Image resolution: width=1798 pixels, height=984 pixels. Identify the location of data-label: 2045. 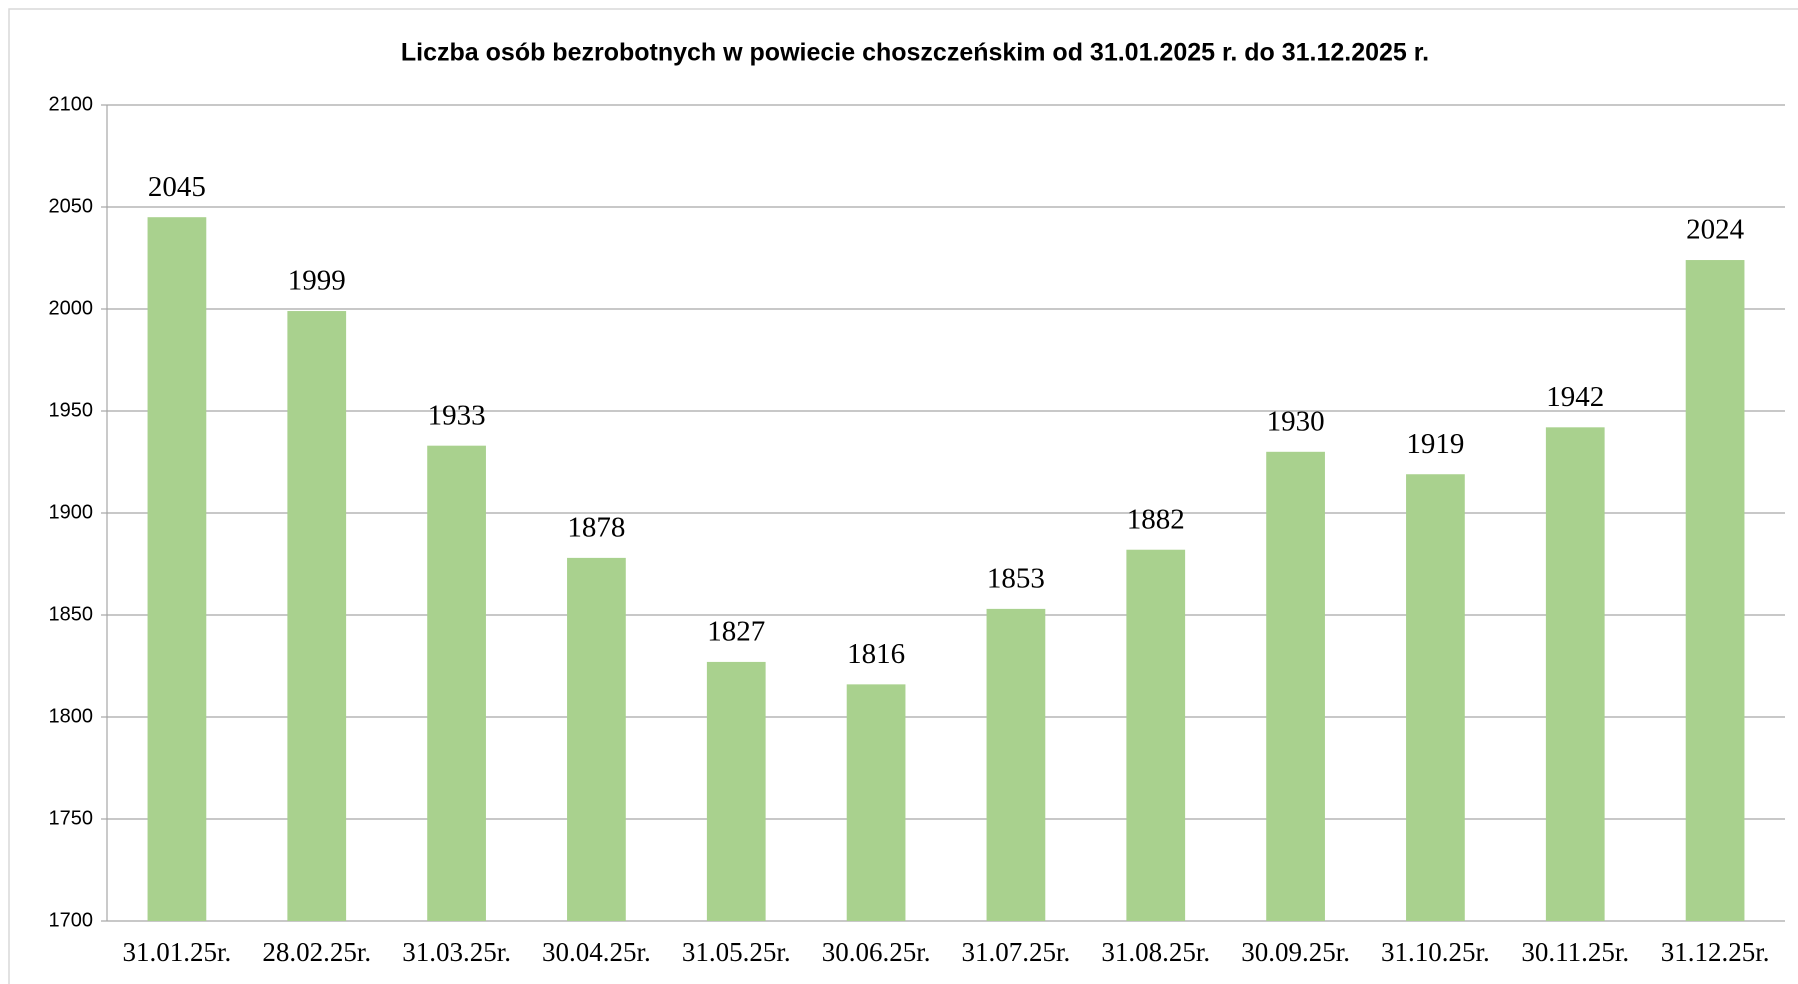
(177, 187).